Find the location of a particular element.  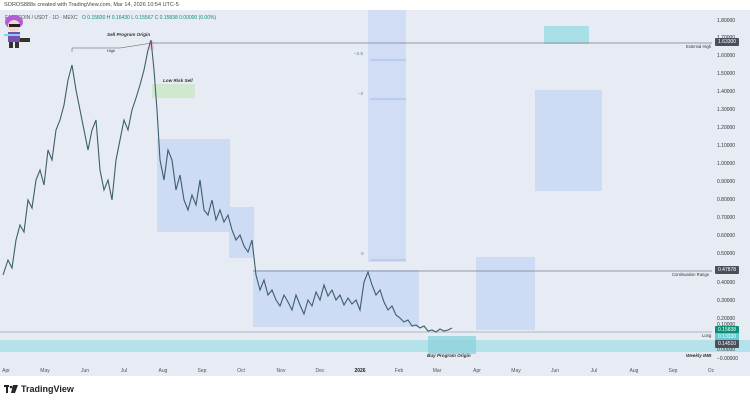

buy-program-origin-box is located at coordinates (452, 345).